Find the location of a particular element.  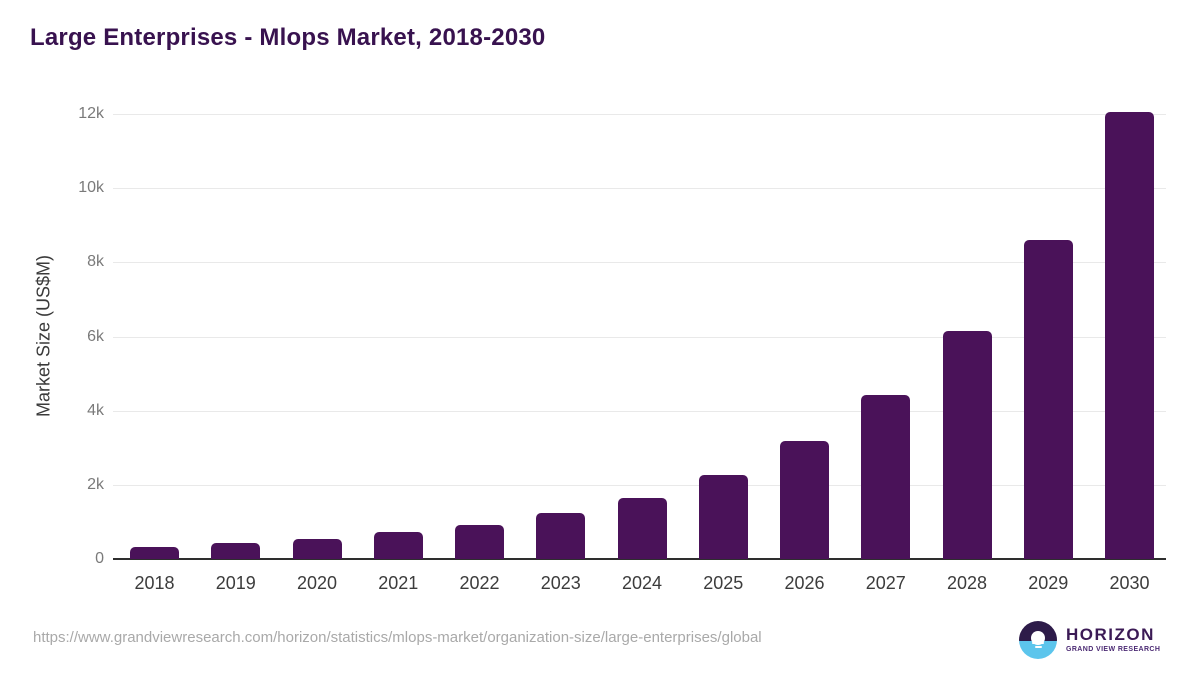

x-tick-2019: 2019 is located at coordinates (235, 583).